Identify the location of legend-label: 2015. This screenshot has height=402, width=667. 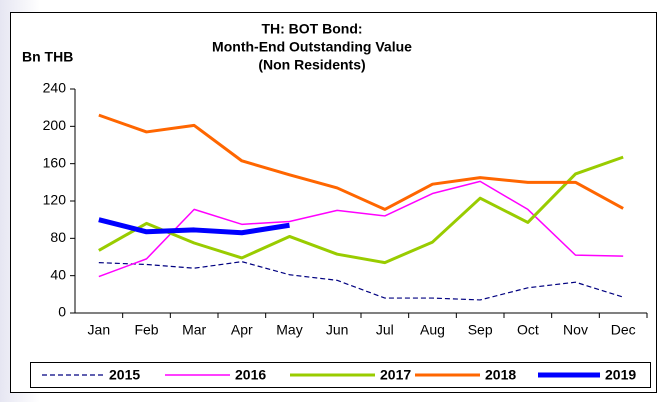
(124, 375).